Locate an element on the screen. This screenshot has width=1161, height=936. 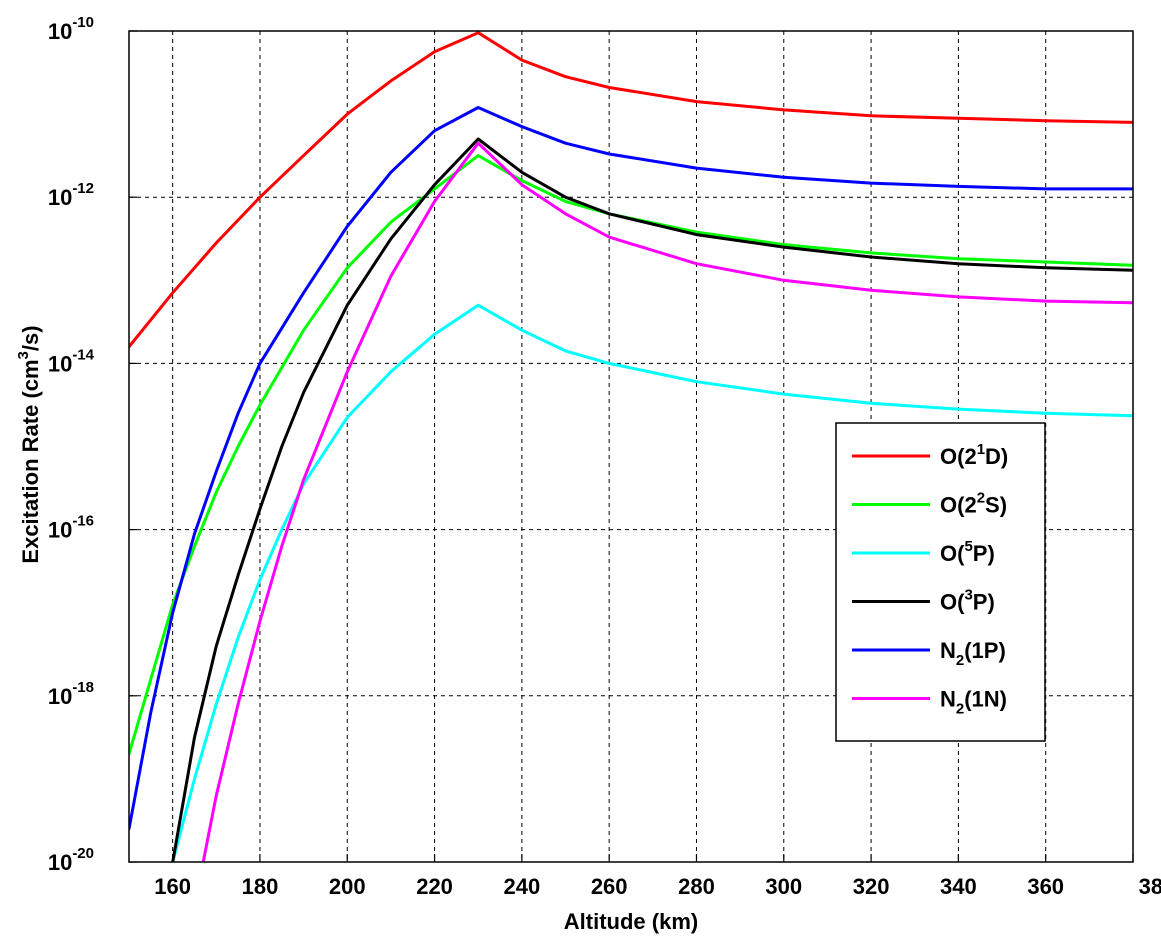
y-tick-exponent: -18 is located at coordinates (83, 687).